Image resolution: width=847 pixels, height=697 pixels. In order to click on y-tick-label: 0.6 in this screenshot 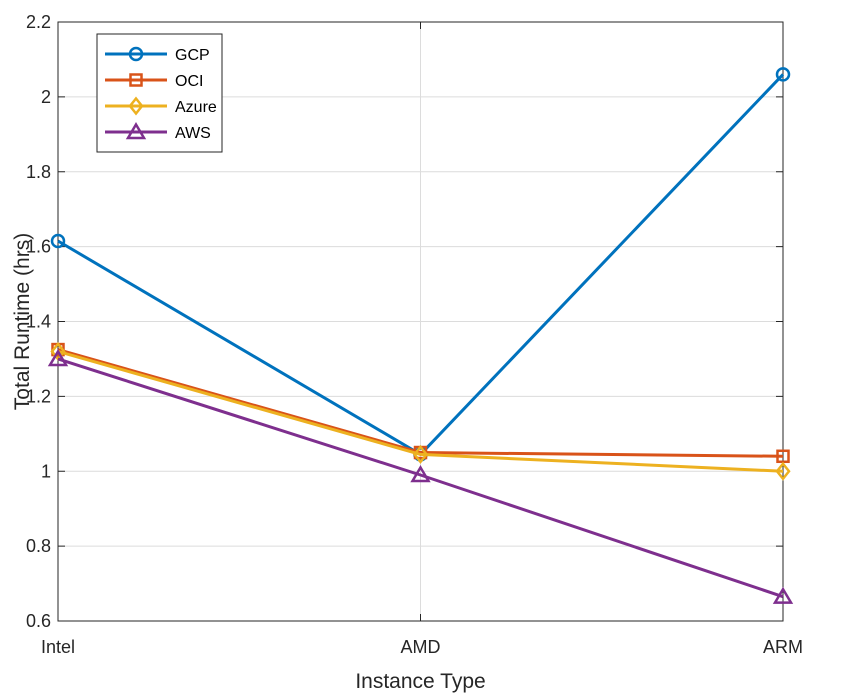, I will do `click(38, 621)`.